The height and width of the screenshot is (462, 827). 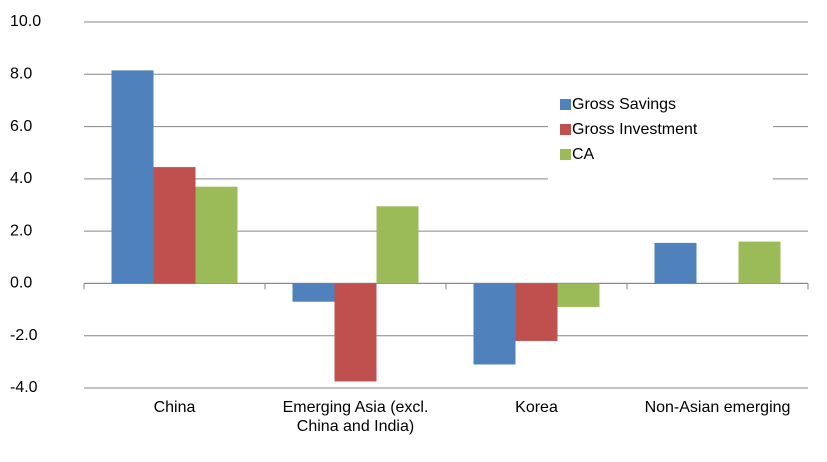 I want to click on legend-label: Gross Investment, so click(x=635, y=129).